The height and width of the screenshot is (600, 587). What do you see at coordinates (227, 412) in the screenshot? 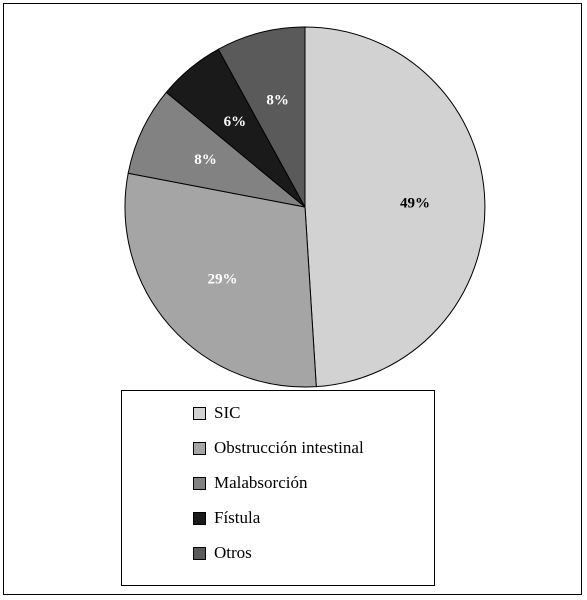
I see `legend-label: SIC` at bounding box center [227, 412].